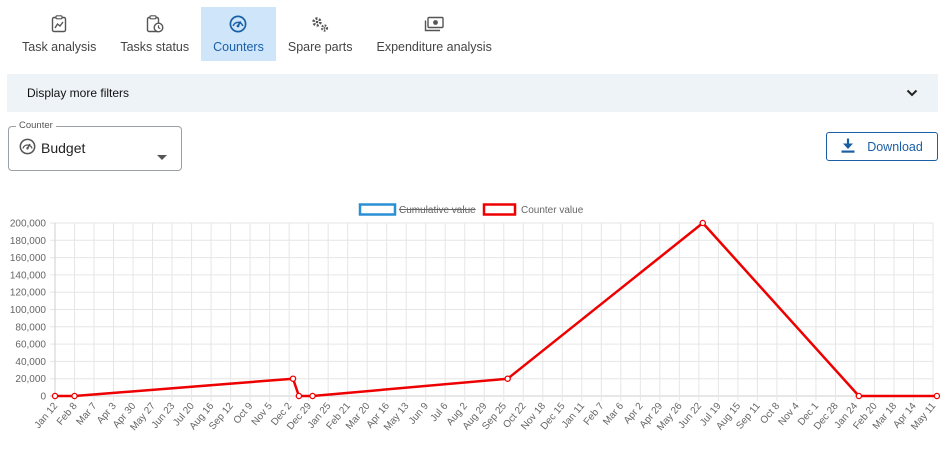 The width and height of the screenshot is (947, 461). What do you see at coordinates (854, 147) in the screenshot?
I see `download-icon` at bounding box center [854, 147].